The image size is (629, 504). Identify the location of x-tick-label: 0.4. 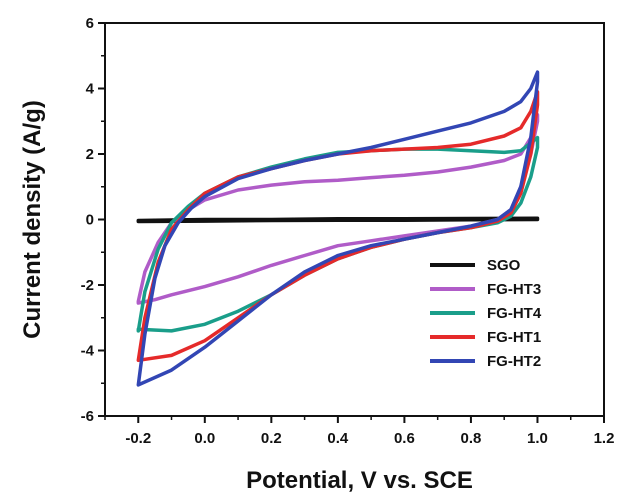
(338, 438).